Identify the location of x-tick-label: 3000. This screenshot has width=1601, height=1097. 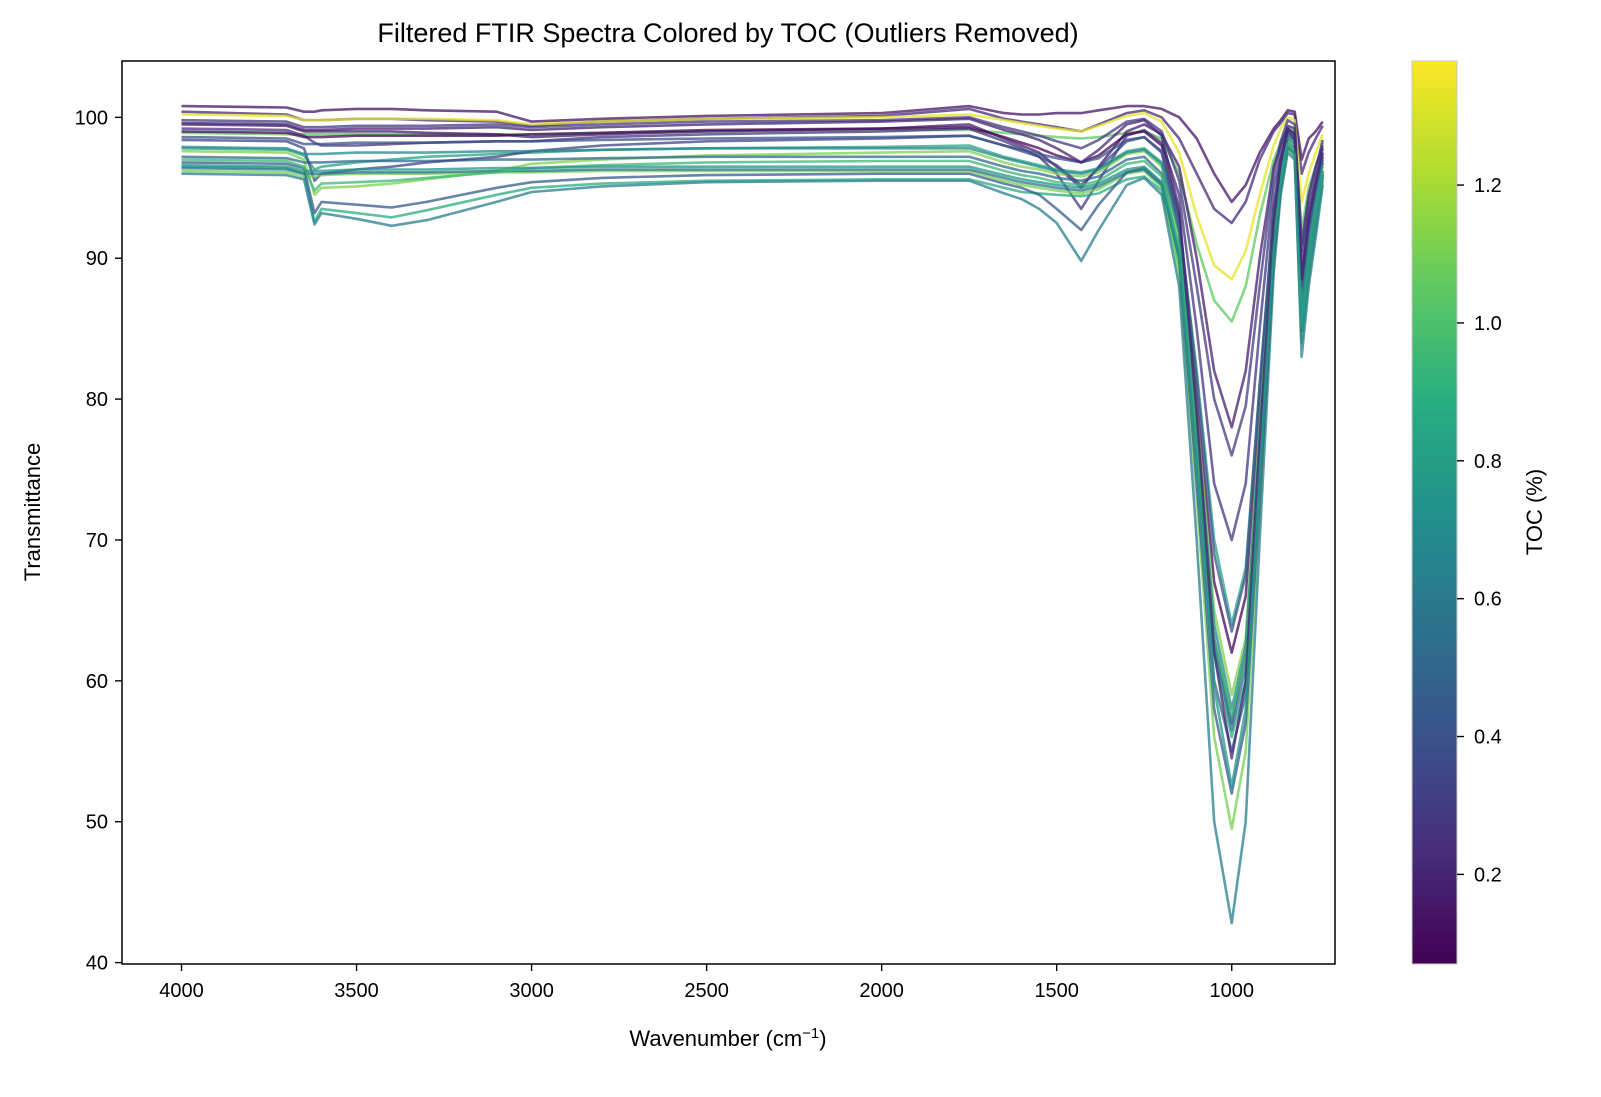
(531, 991).